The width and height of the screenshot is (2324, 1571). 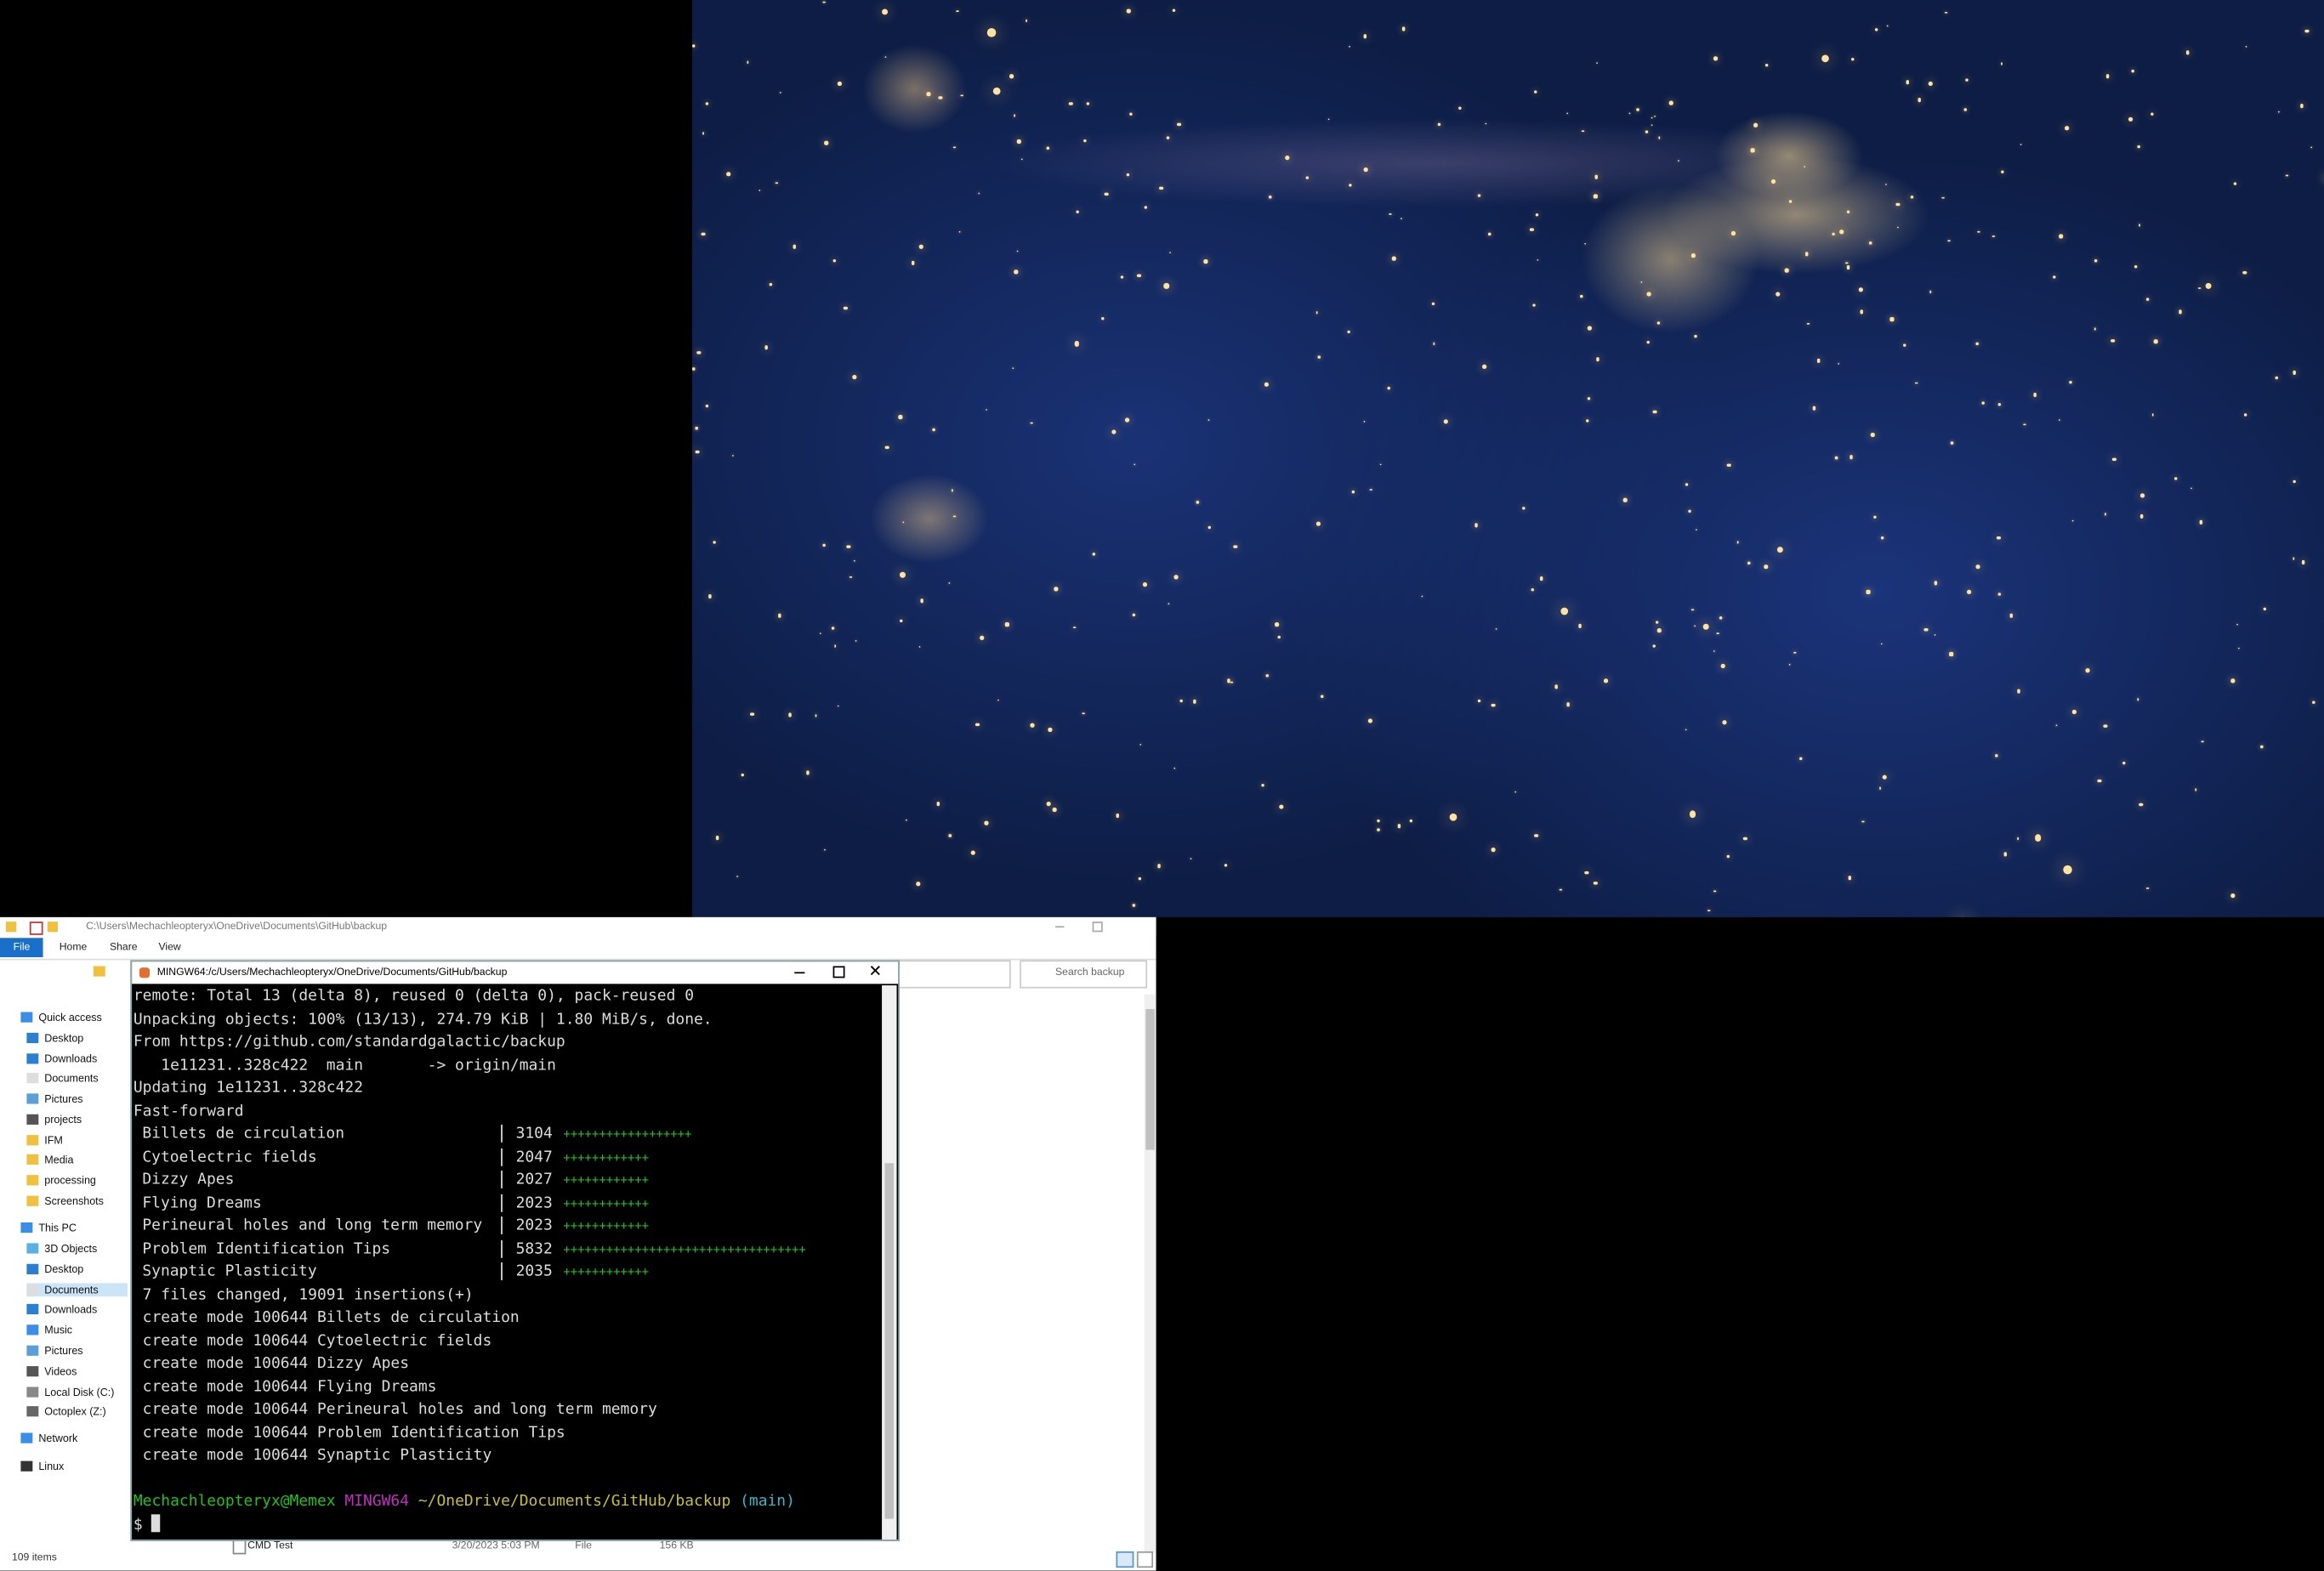 I want to click on close: ✕, so click(x=875, y=971).